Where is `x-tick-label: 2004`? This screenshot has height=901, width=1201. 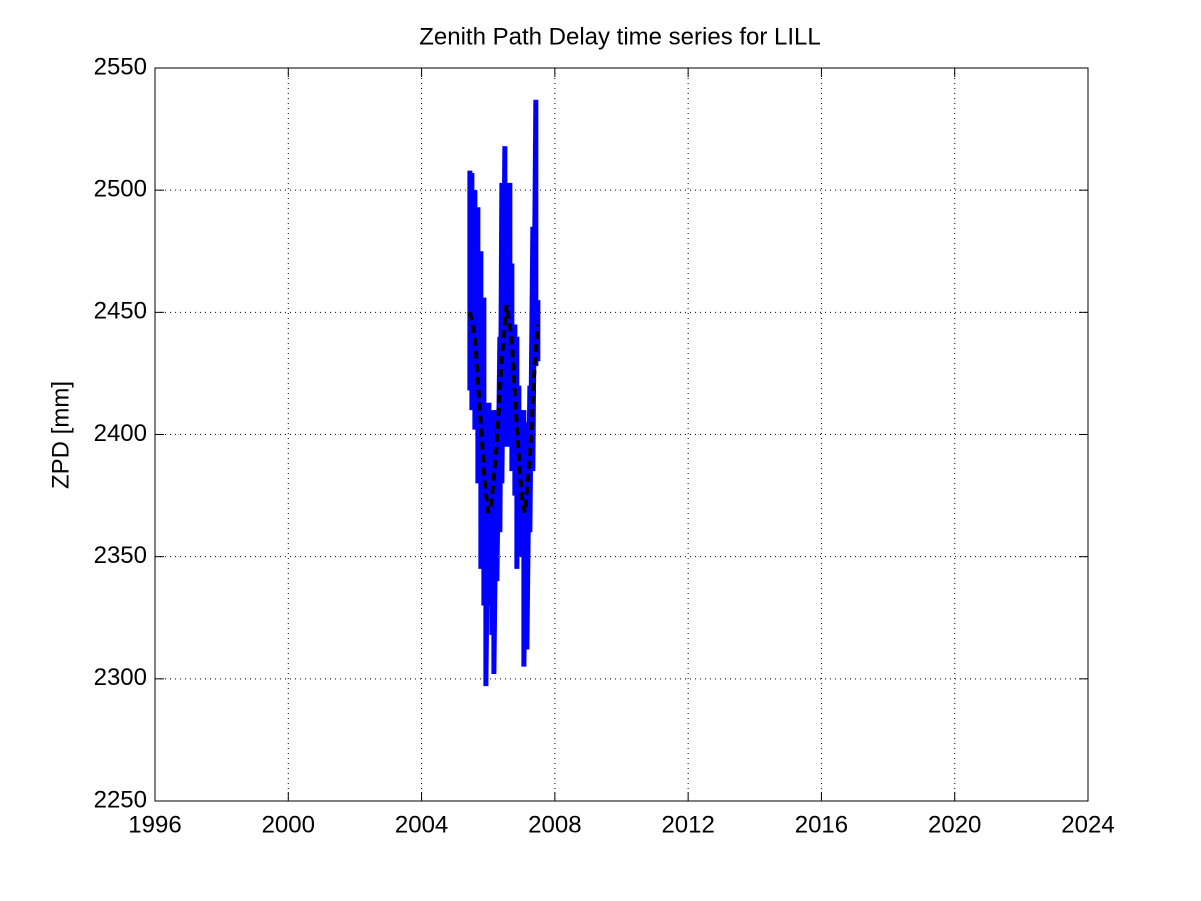
x-tick-label: 2004 is located at coordinates (421, 824).